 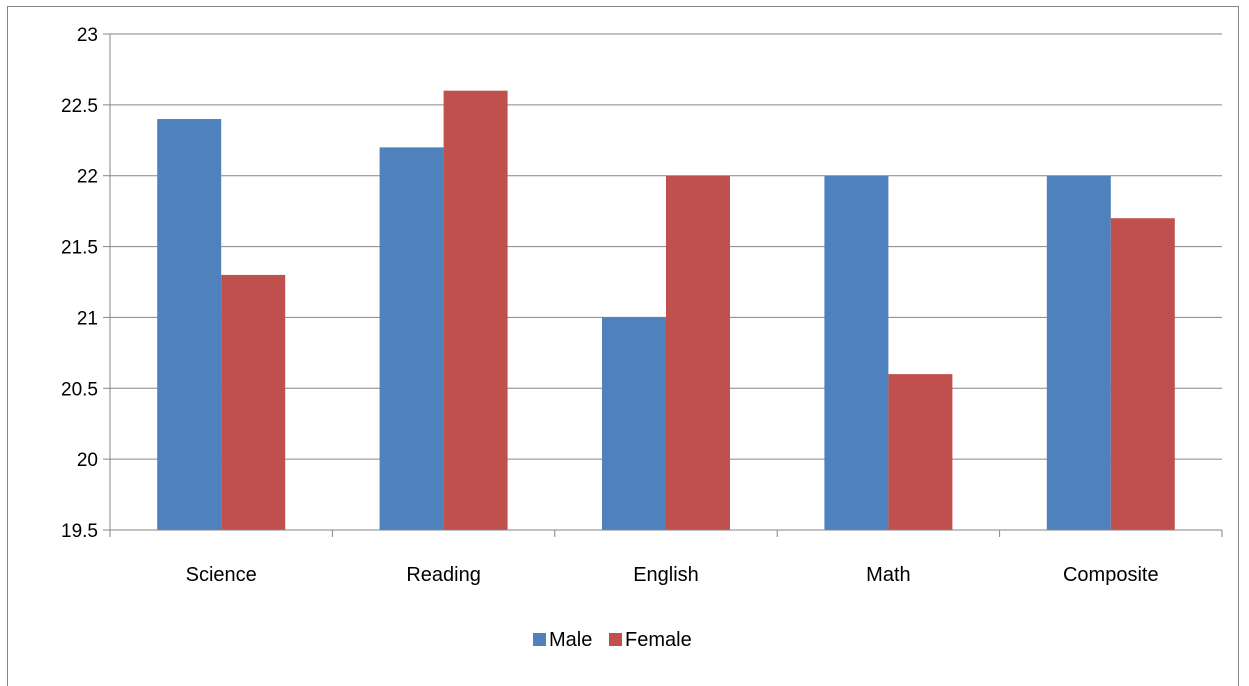 I want to click on legend-label-female: Female, so click(x=658, y=640).